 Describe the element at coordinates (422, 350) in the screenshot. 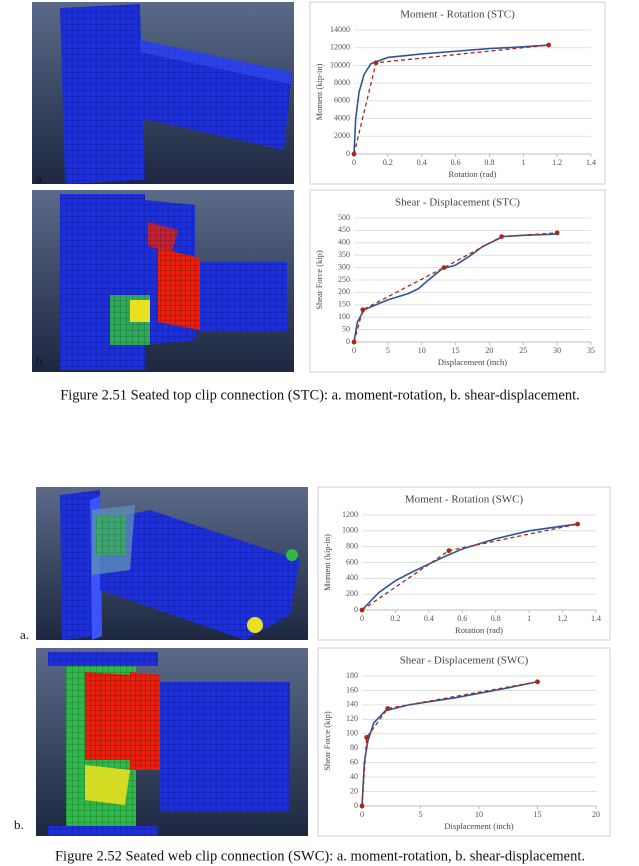

I see `x-tick-label: 10` at that location.